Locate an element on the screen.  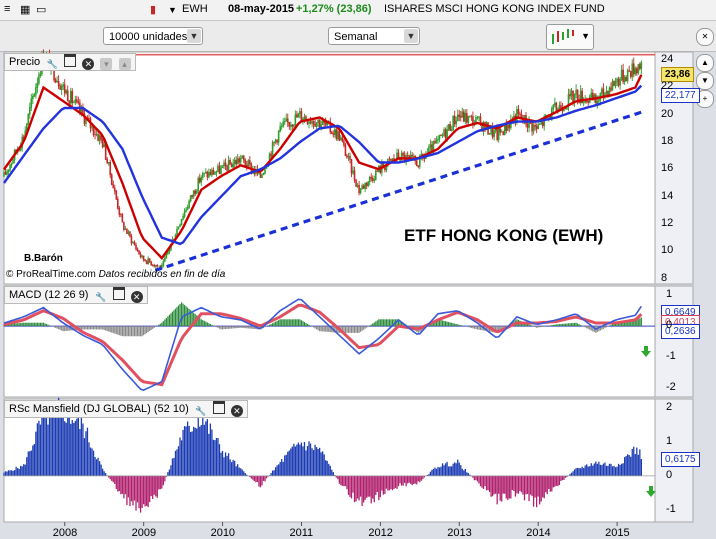
rsc-up-arrow-icon is located at coordinates (651, 491).